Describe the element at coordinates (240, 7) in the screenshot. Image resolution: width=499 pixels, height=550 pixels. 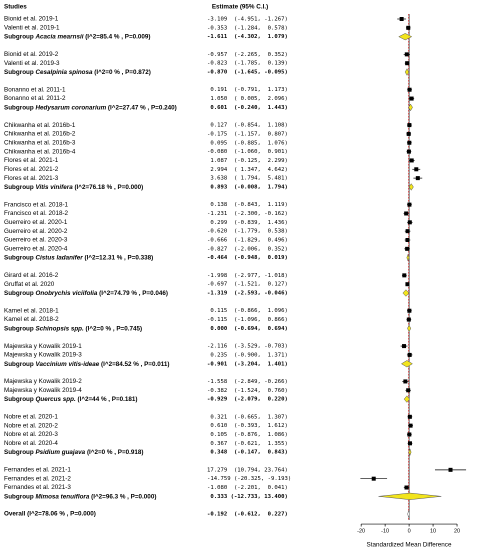
I see `column-header: Estimate (95% C.I.)` at that location.